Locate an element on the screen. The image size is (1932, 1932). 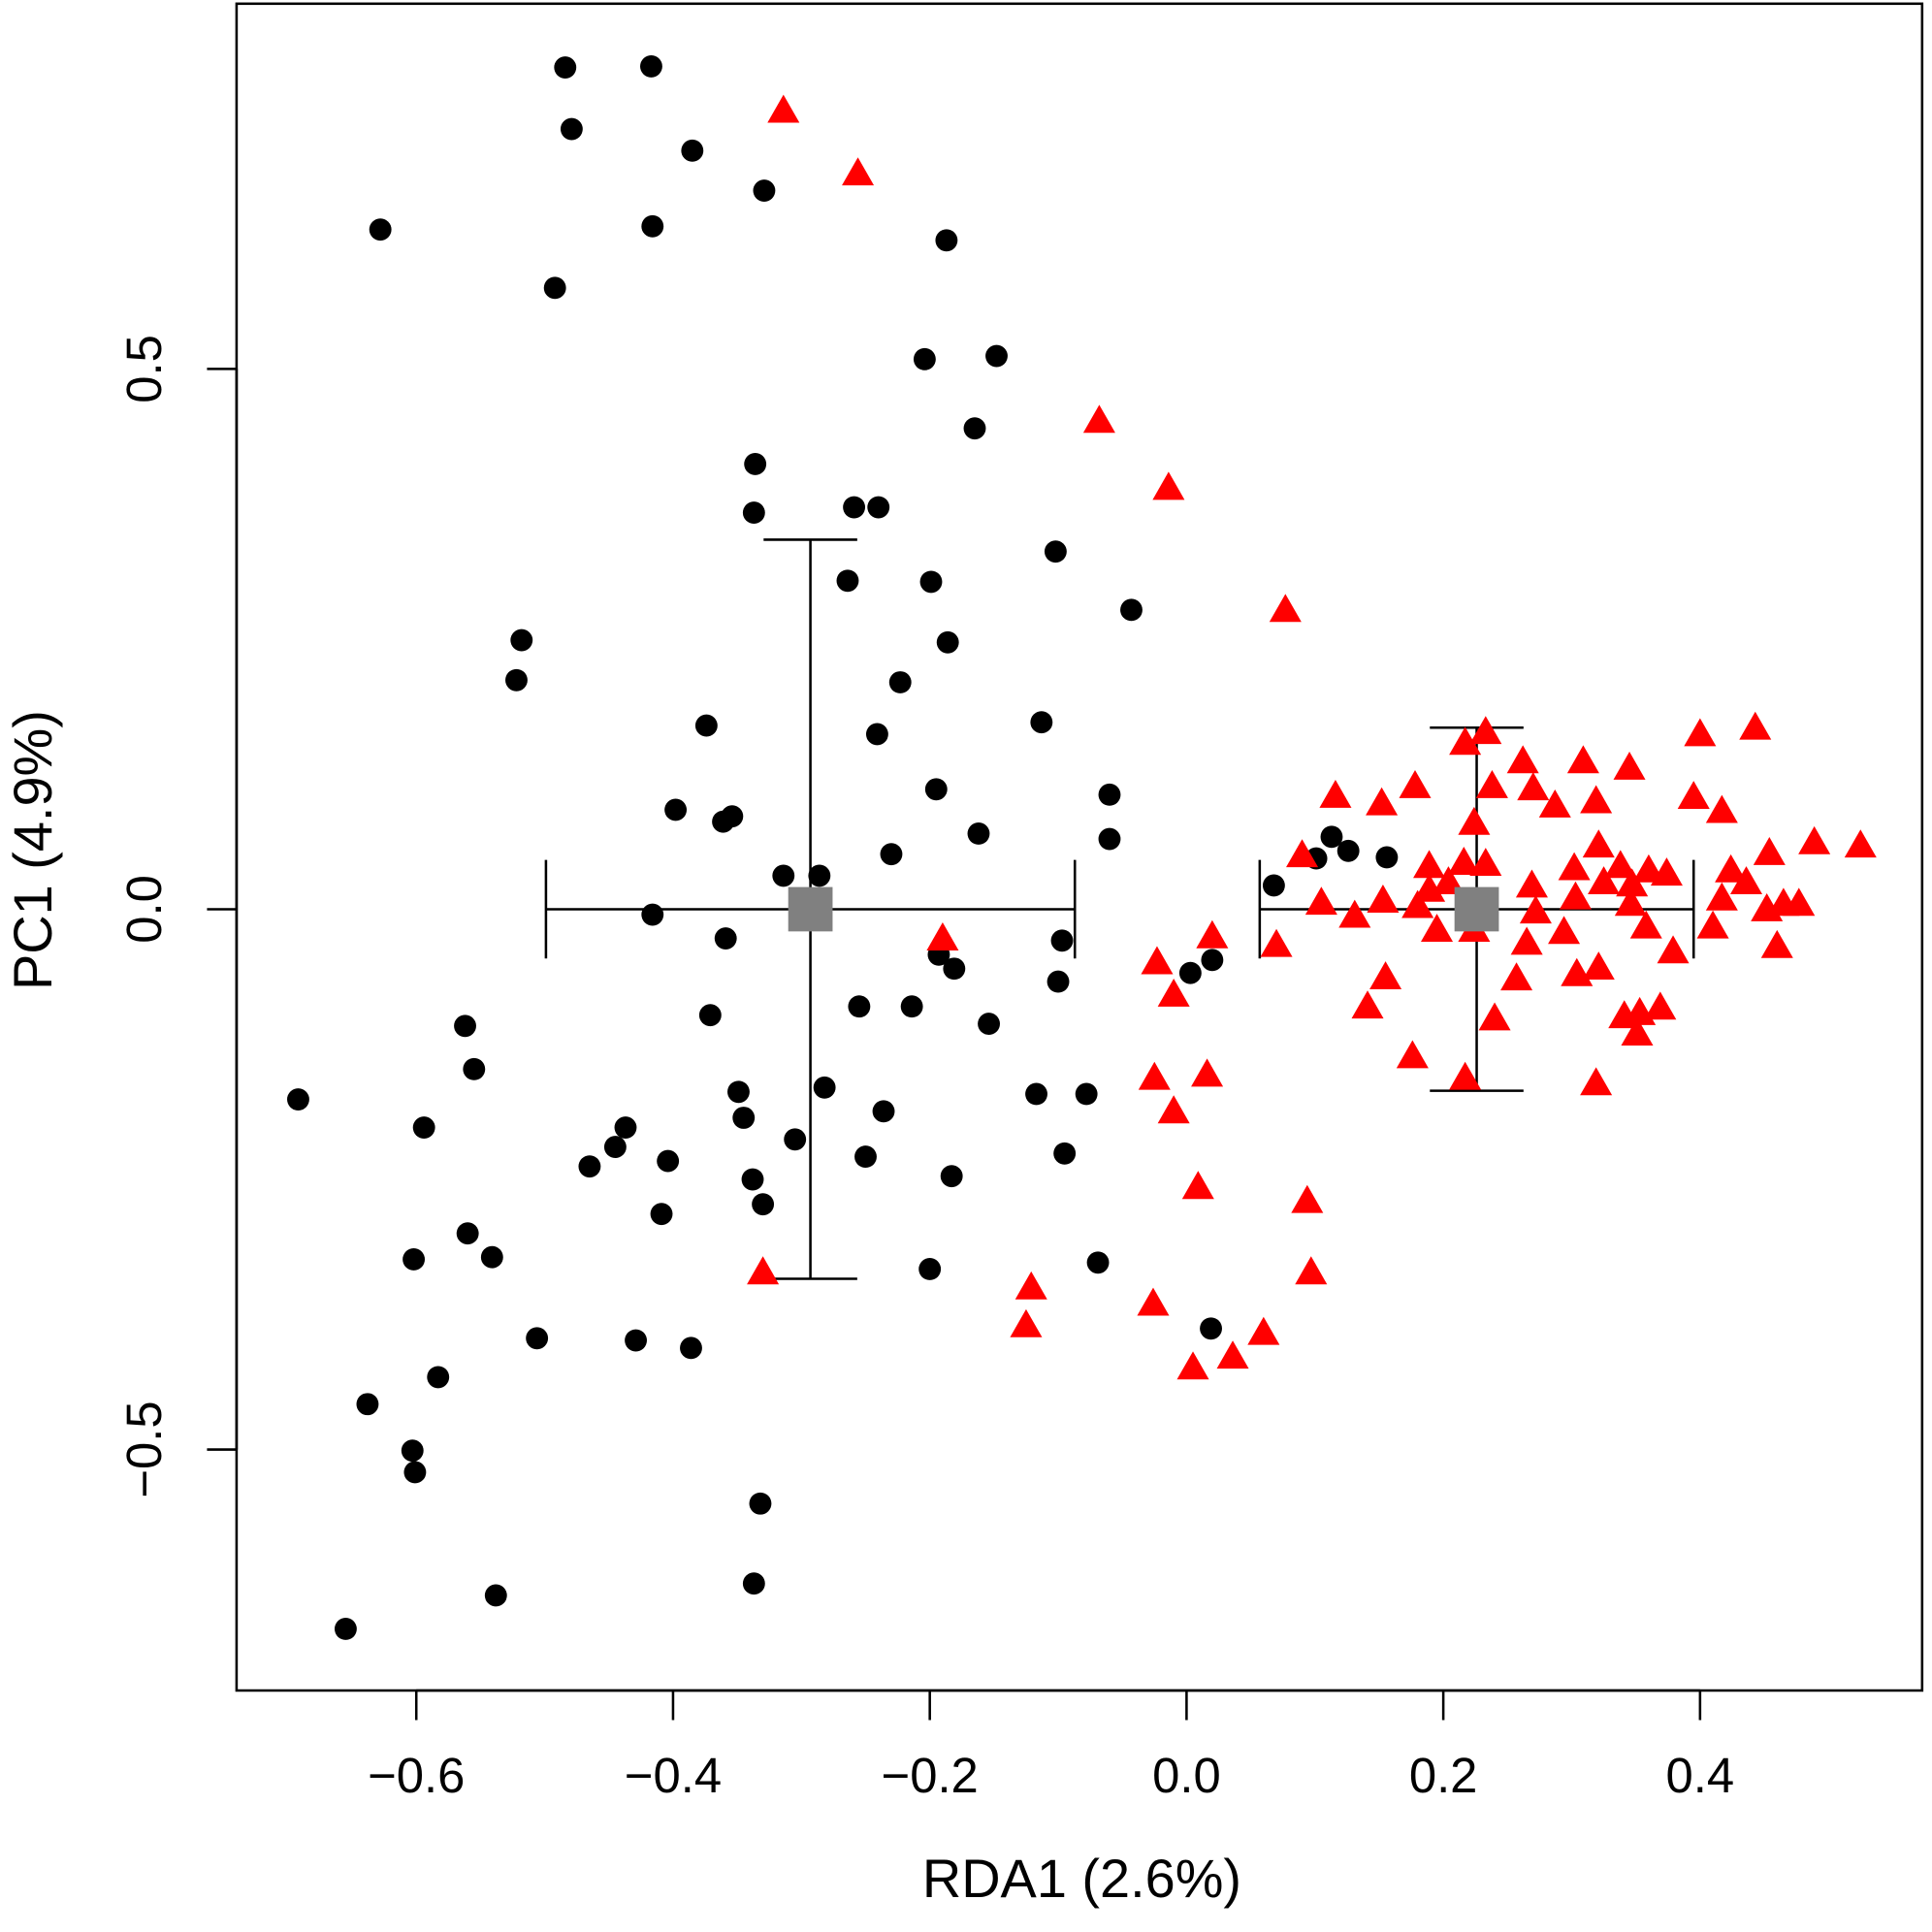
x-tick-label: −0.4 is located at coordinates (673, 1775).